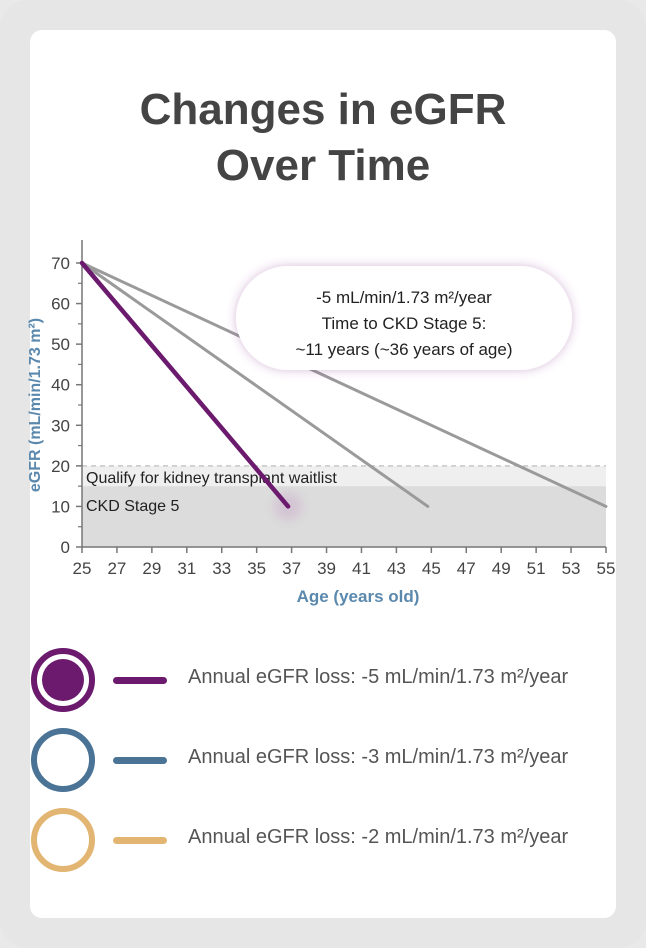 The image size is (646, 948). I want to click on page-title: Changes in eGFR Over Time, so click(323, 138).